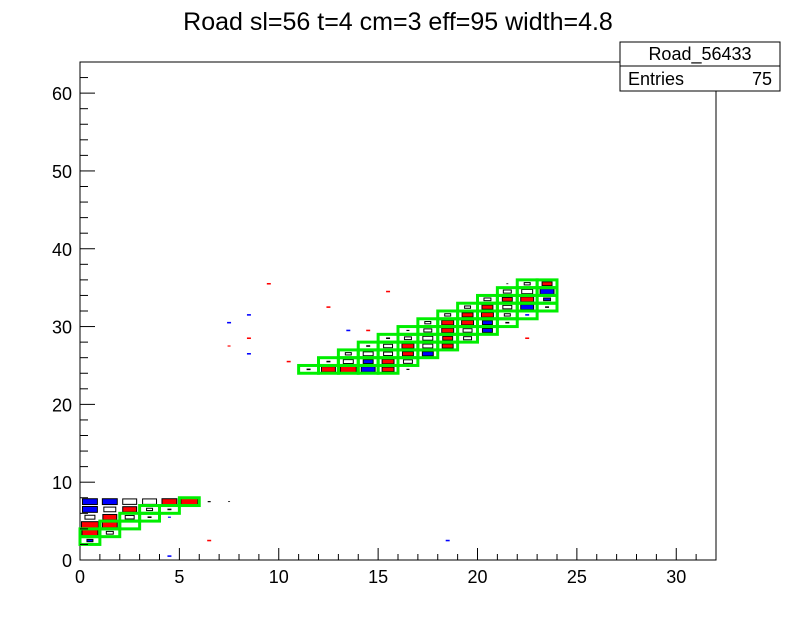 The height and width of the screenshot is (622, 796). Describe the element at coordinates (398, 22) in the screenshot. I see `chart-title: Road sl=56 t=4 cm=3 eff=95 width=4.8` at that location.